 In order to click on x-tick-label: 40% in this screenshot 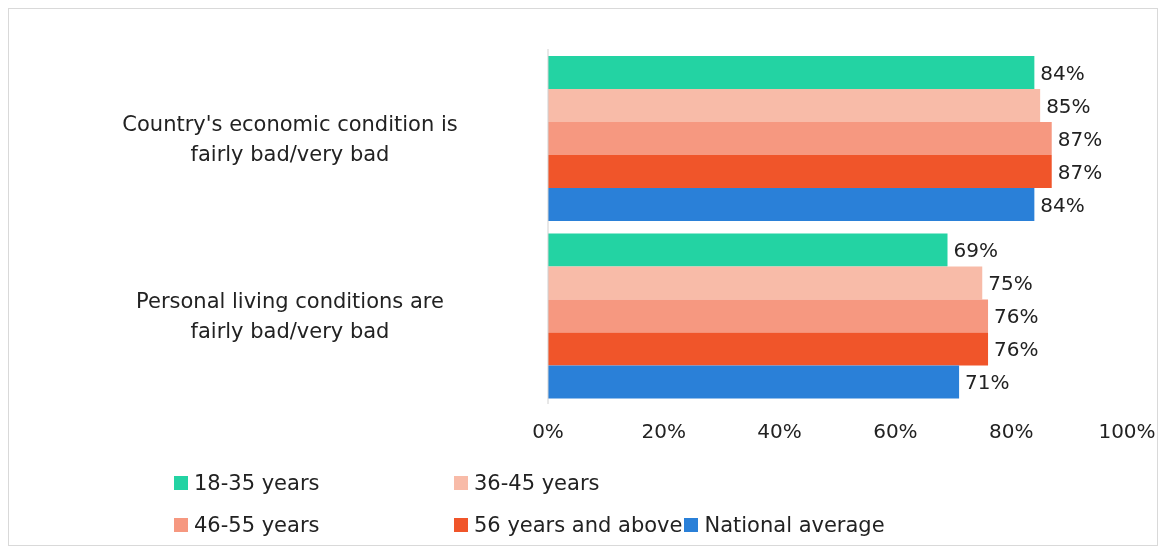, I will do `click(779, 431)`.